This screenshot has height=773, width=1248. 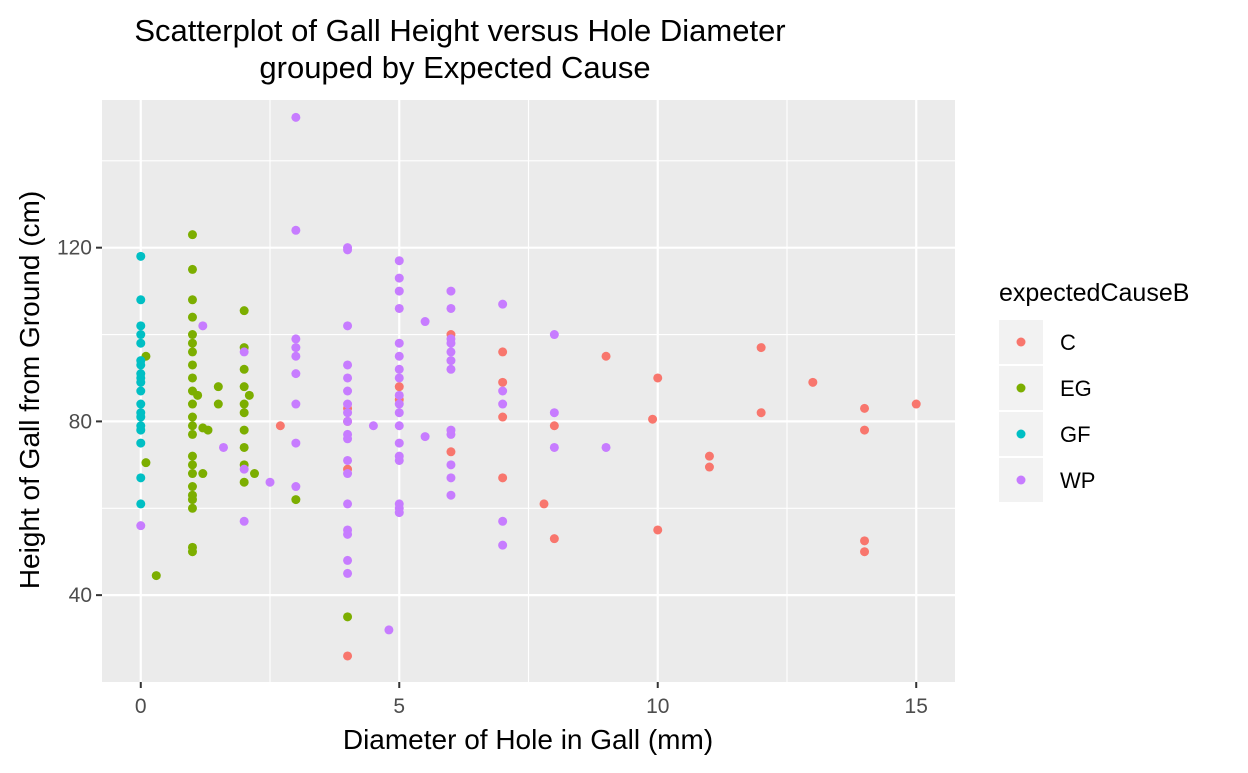 What do you see at coordinates (1045, 388) in the screenshot?
I see `legend-item-eg: EG` at bounding box center [1045, 388].